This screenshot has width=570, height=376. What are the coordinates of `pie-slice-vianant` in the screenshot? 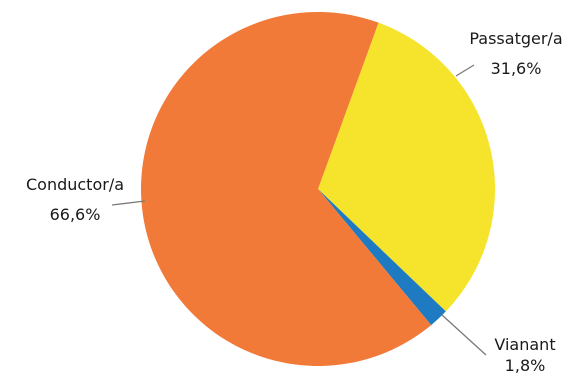 It's located at (382, 257).